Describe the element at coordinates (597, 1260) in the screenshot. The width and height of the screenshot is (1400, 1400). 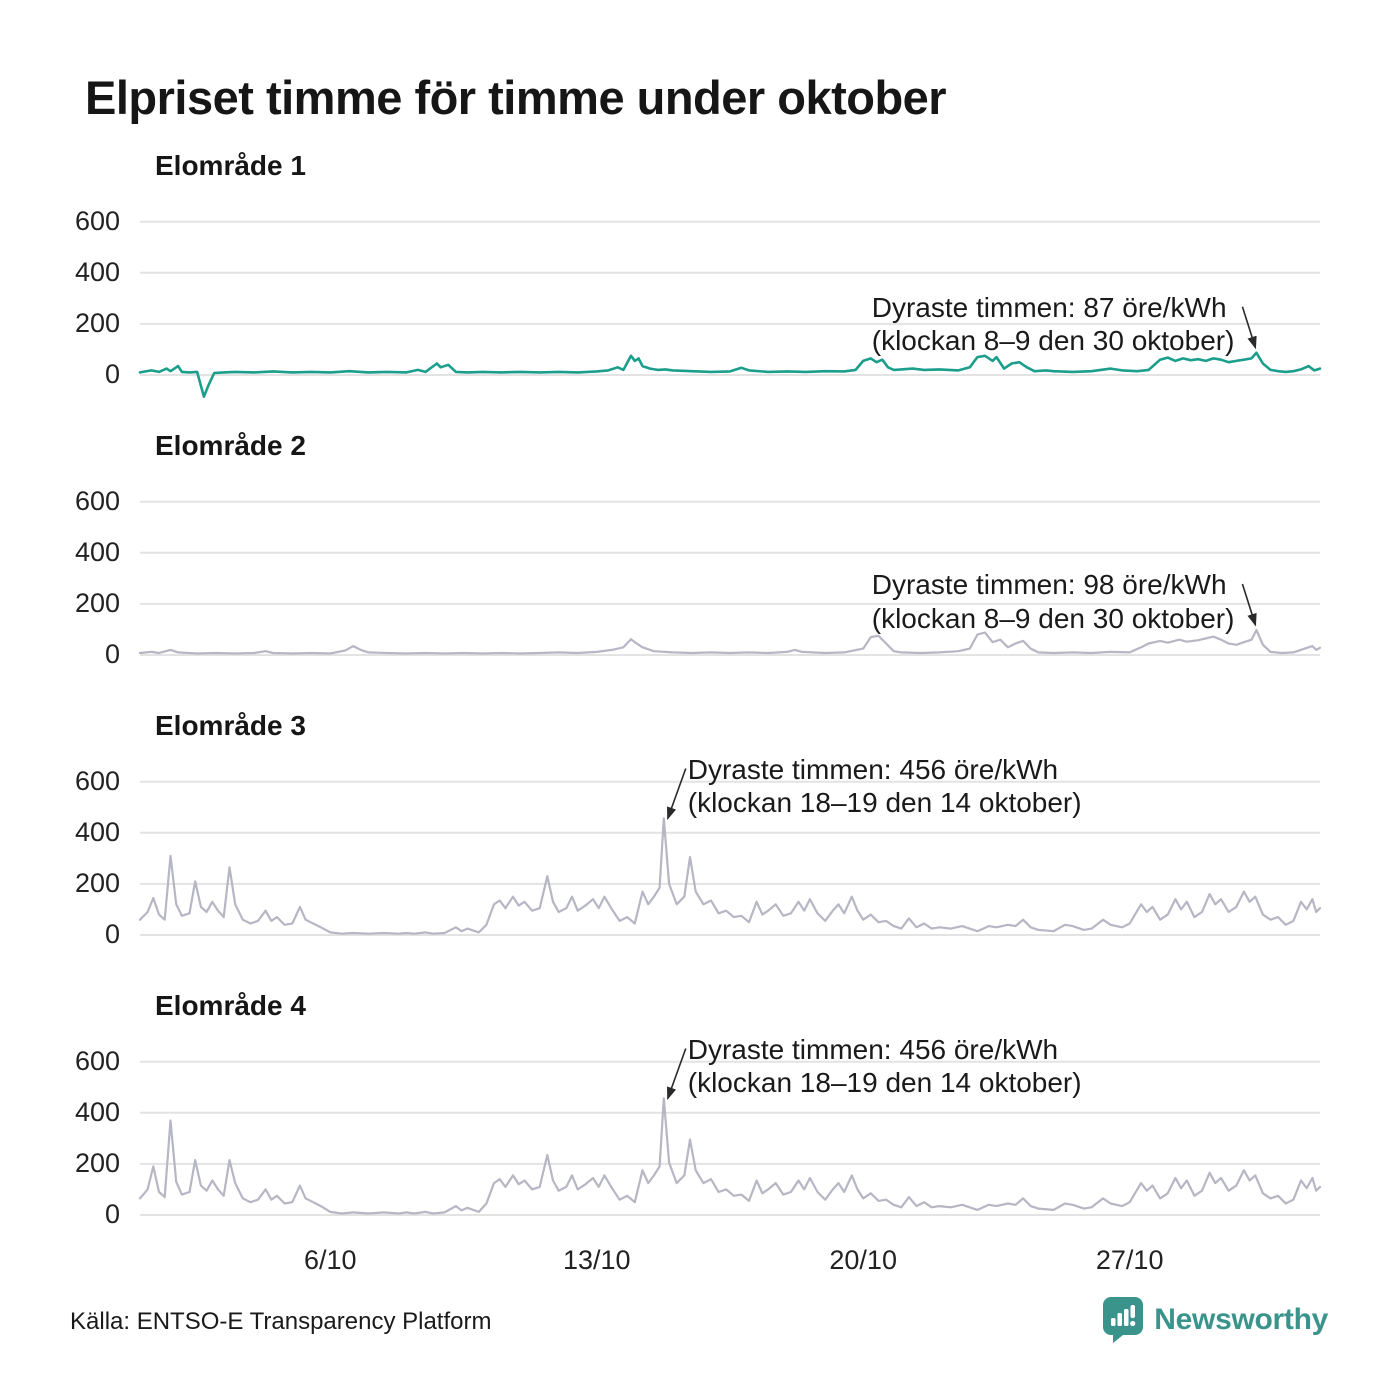
I see `x-axis-label: 13/10` at that location.